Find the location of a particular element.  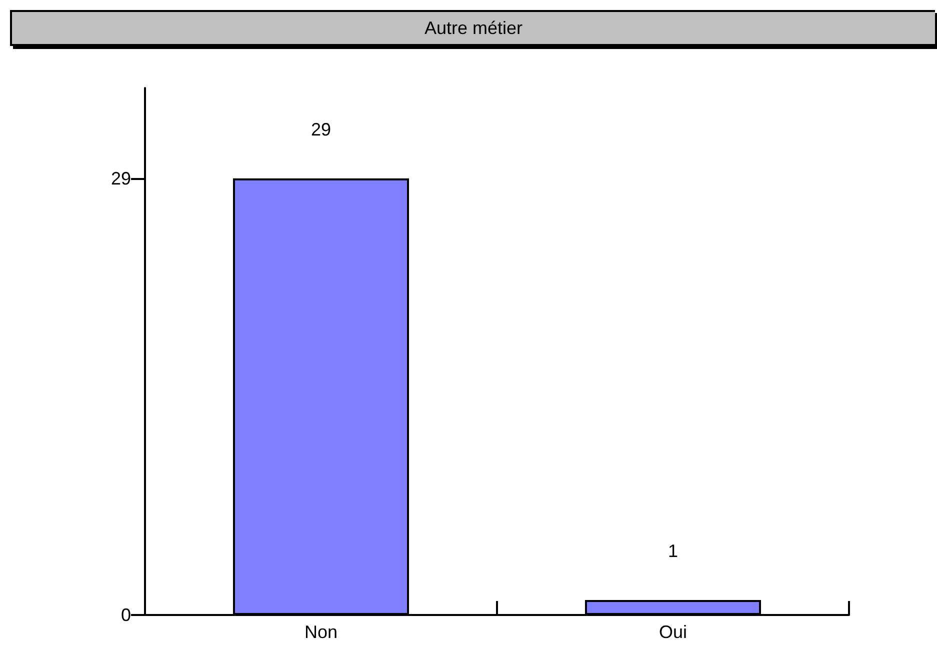

y-tick-label: 0 is located at coordinates (125, 615).